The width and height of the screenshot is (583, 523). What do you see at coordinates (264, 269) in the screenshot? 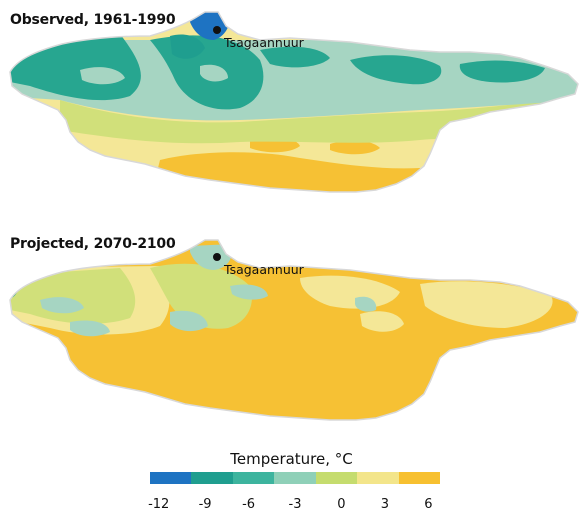
I see `place-label-tsagaannuur-projected: Tsagaannuur` at bounding box center [264, 269].